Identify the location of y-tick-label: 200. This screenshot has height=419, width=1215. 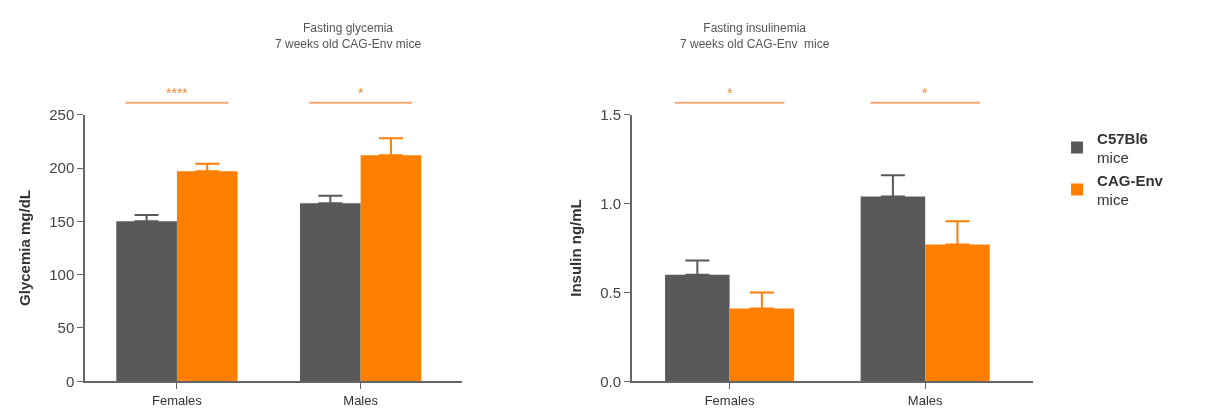
(62, 168).